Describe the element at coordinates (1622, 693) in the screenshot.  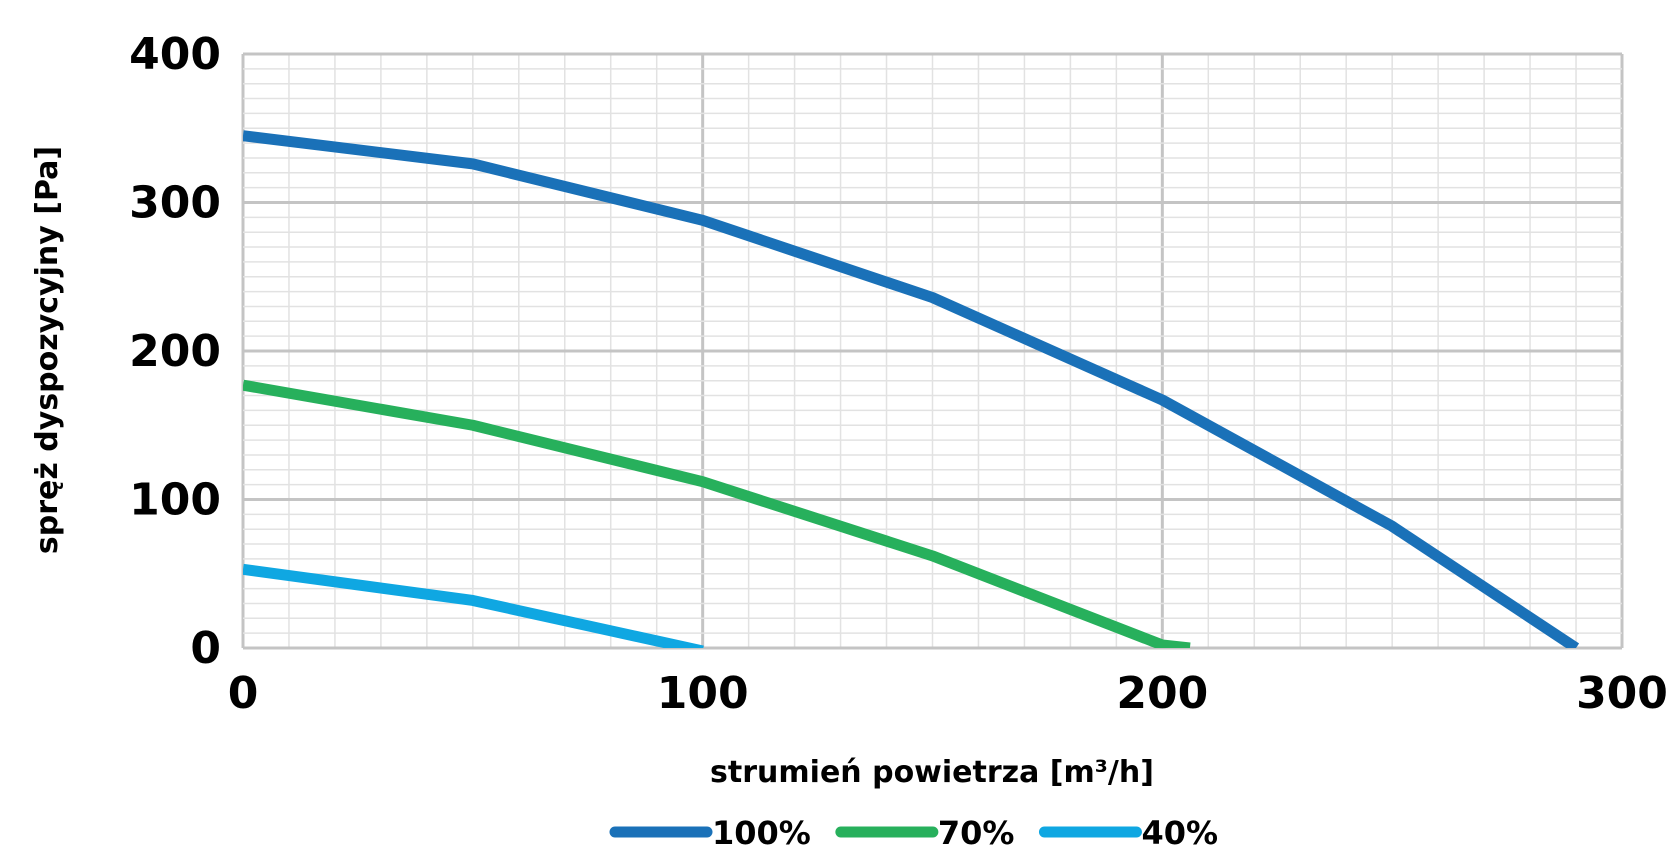
I see `x-tick-label: 300` at that location.